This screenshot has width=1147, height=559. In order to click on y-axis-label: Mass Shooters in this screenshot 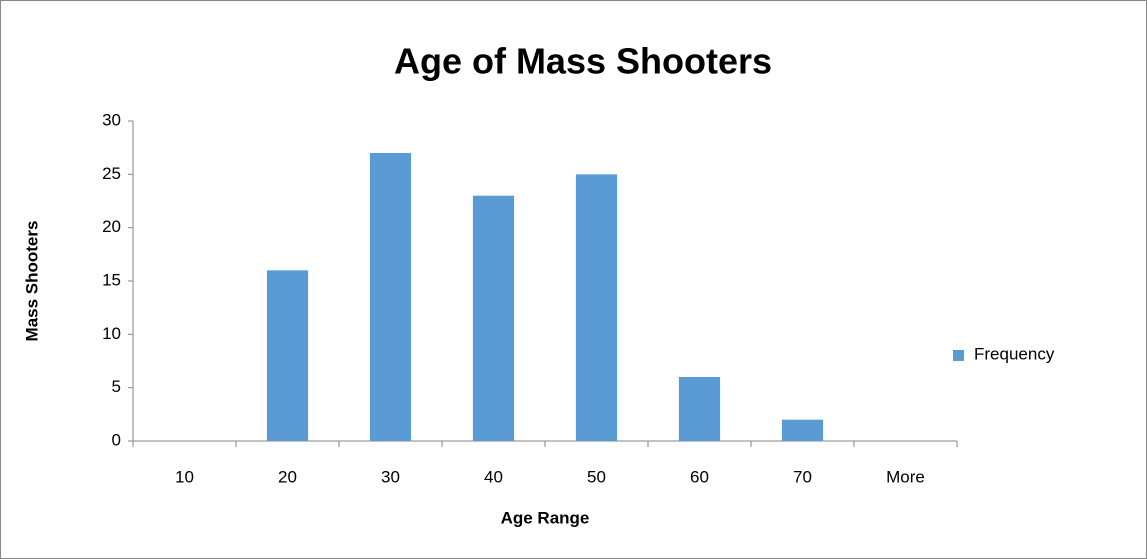, I will do `click(31, 281)`.